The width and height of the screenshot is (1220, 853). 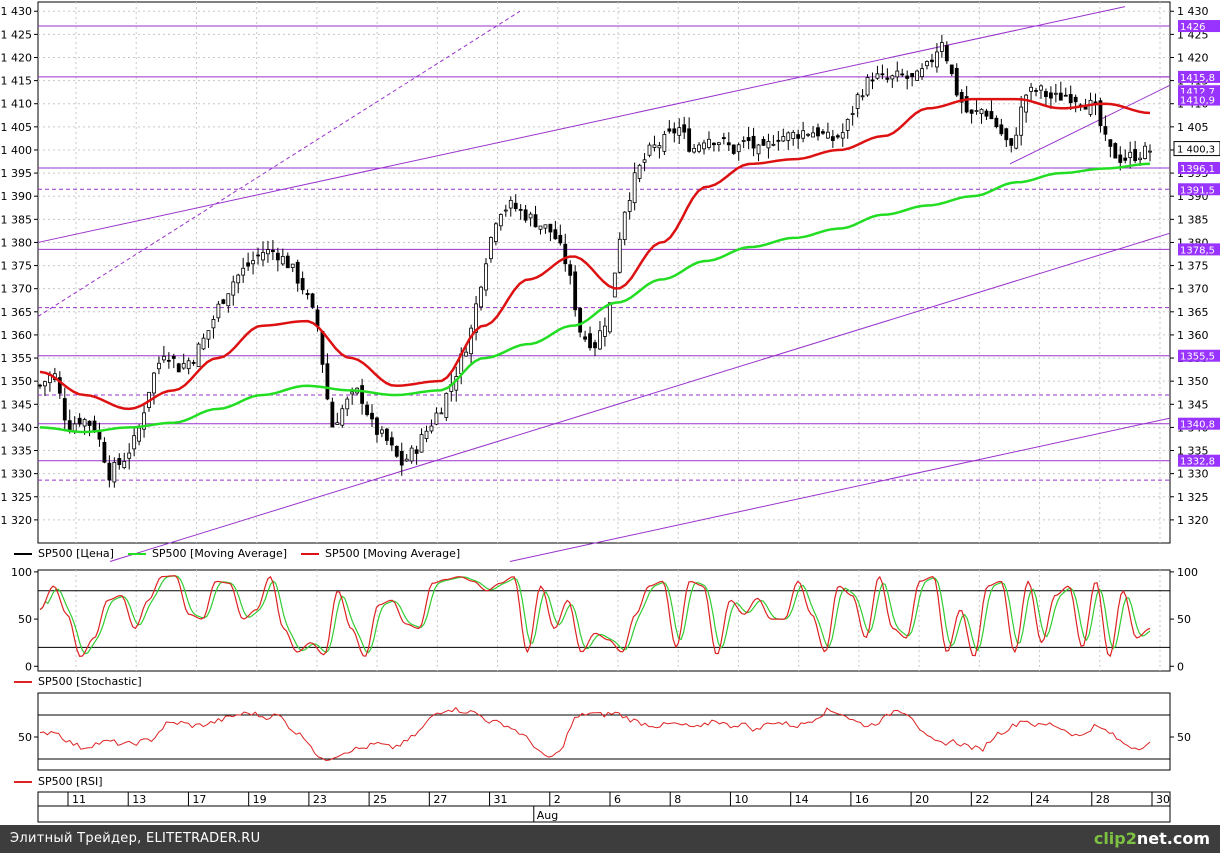 What do you see at coordinates (1193, 57) in the screenshot?
I see `price-right-tick-label-2: 1 420` at bounding box center [1193, 57].